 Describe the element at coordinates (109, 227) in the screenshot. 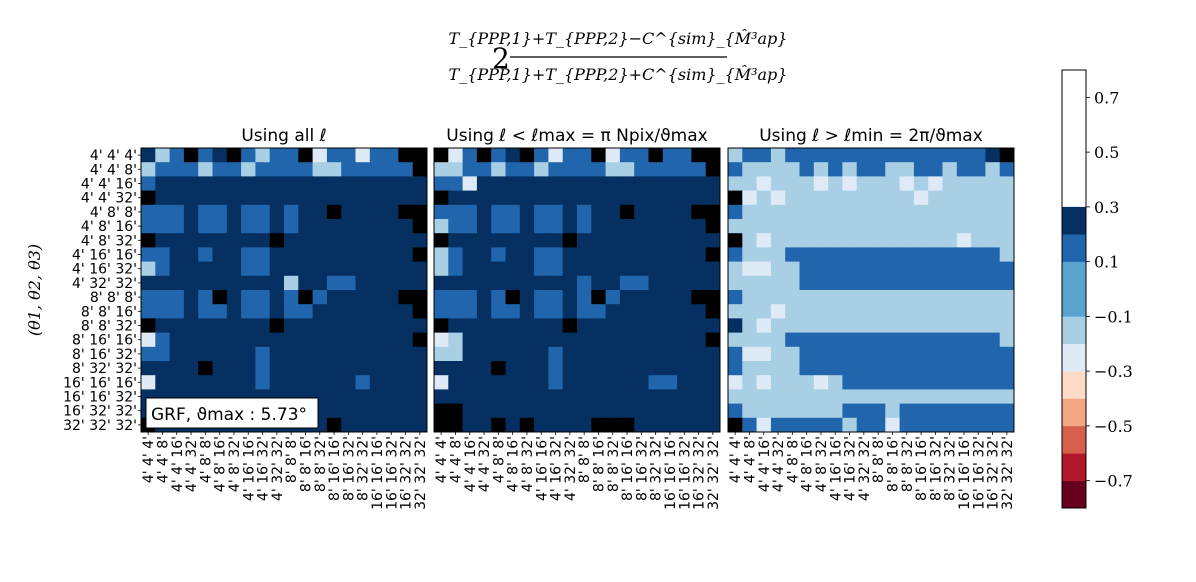

I see `y-tick-label: 4' 8' 16'` at that location.